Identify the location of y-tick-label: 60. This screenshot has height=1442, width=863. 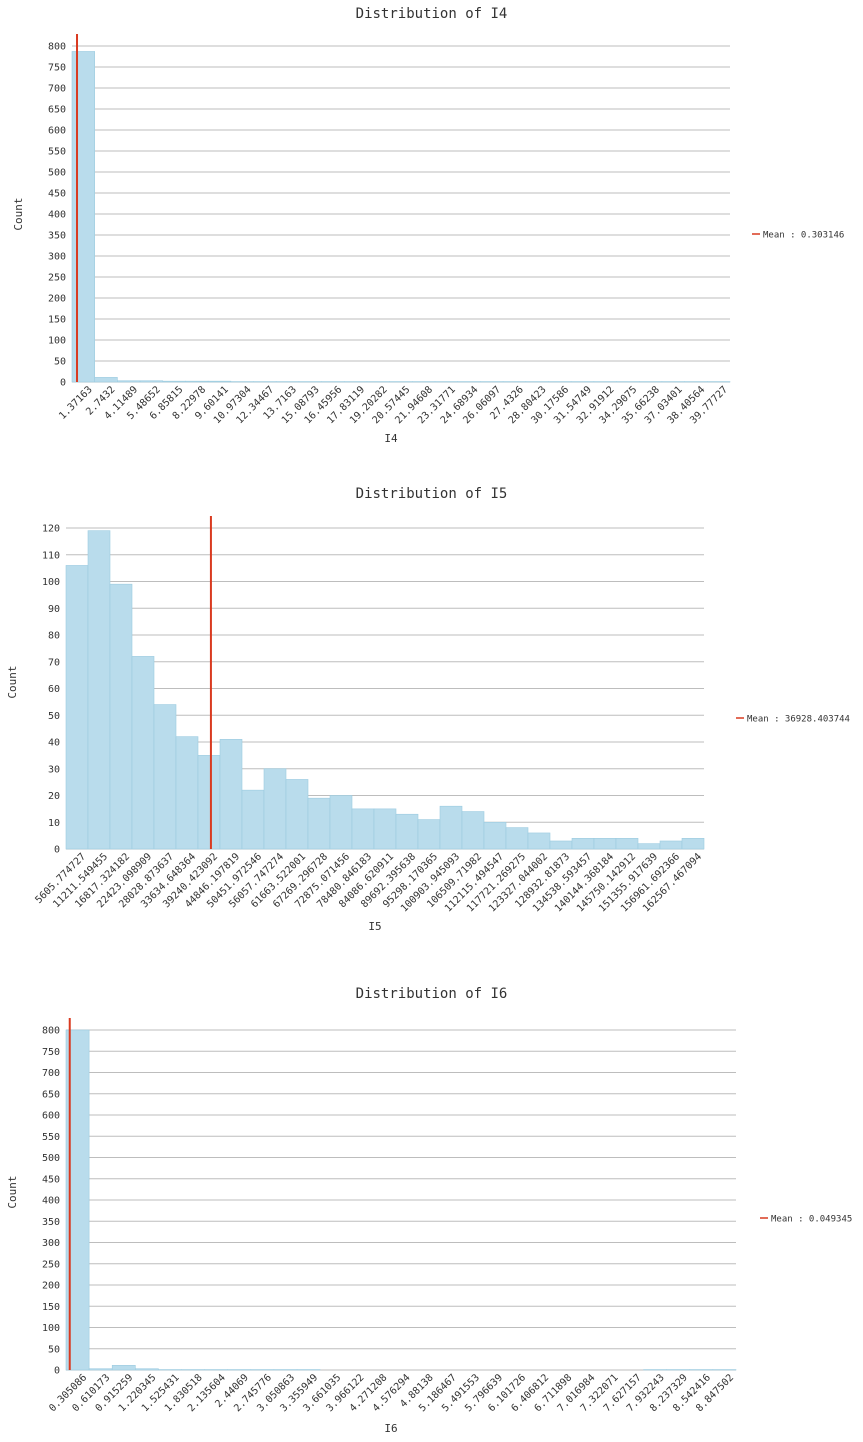
(54, 689).